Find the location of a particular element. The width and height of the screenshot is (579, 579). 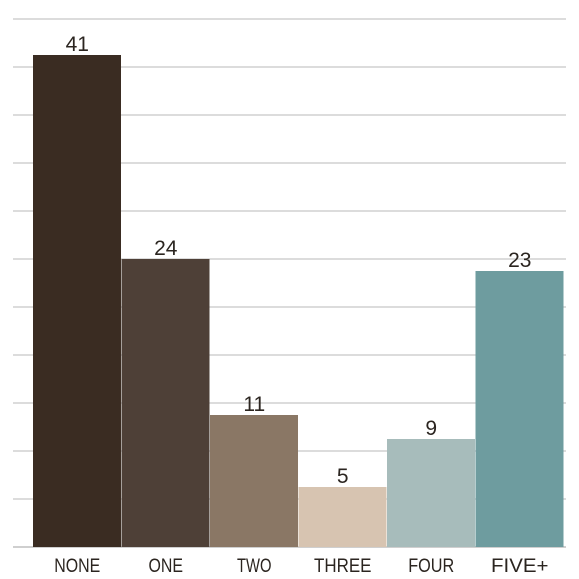

bar-value-label: 24 is located at coordinates (166, 248).